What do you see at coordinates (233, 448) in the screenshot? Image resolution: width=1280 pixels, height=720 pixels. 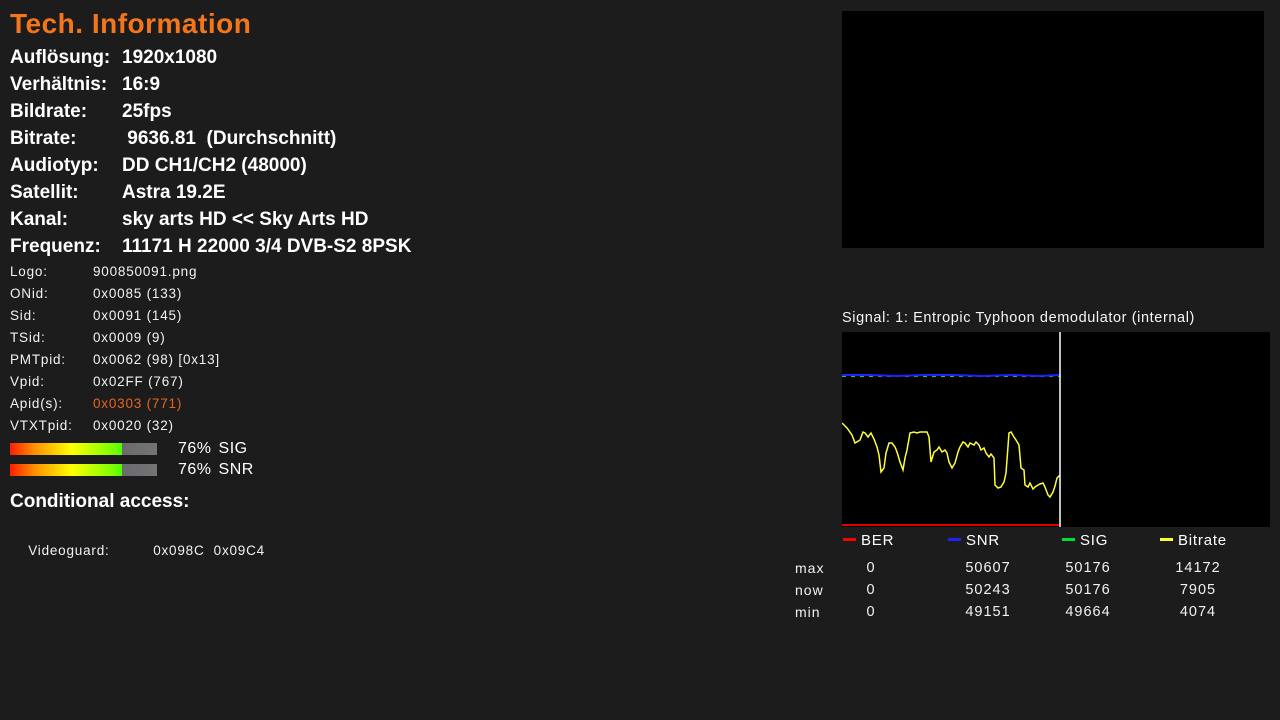 I see `sig-name: SIG` at bounding box center [233, 448].